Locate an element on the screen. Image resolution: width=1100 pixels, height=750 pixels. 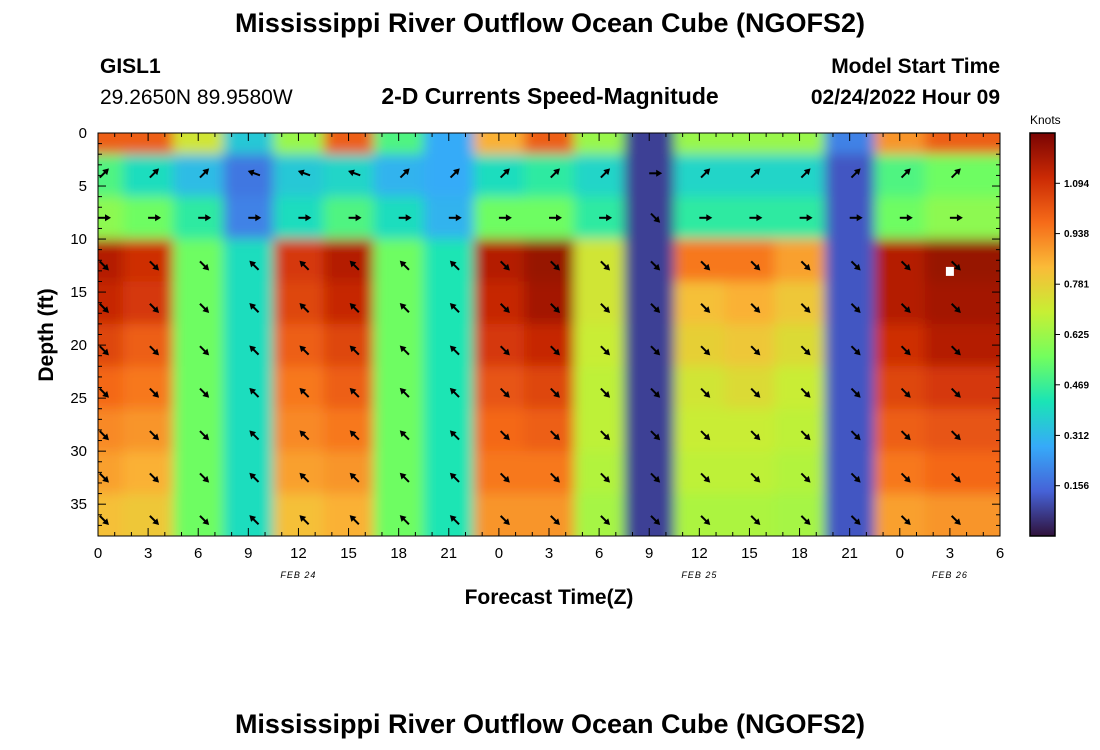
x-tick-label: 0 is located at coordinates (900, 553).